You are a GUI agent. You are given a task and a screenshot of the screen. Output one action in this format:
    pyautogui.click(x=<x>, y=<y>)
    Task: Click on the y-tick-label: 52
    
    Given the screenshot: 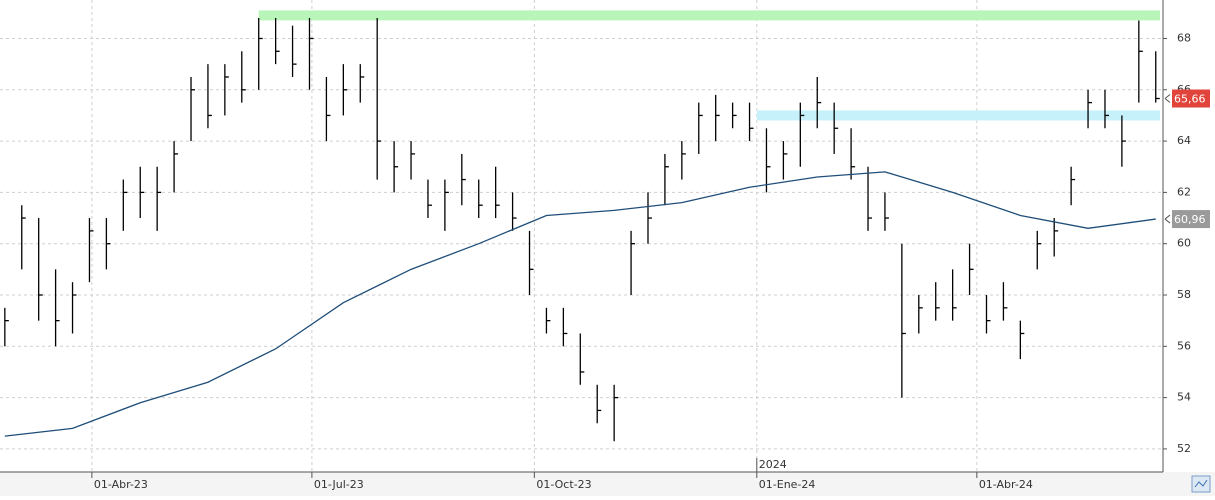 What is the action you would take?
    pyautogui.click(x=1184, y=448)
    